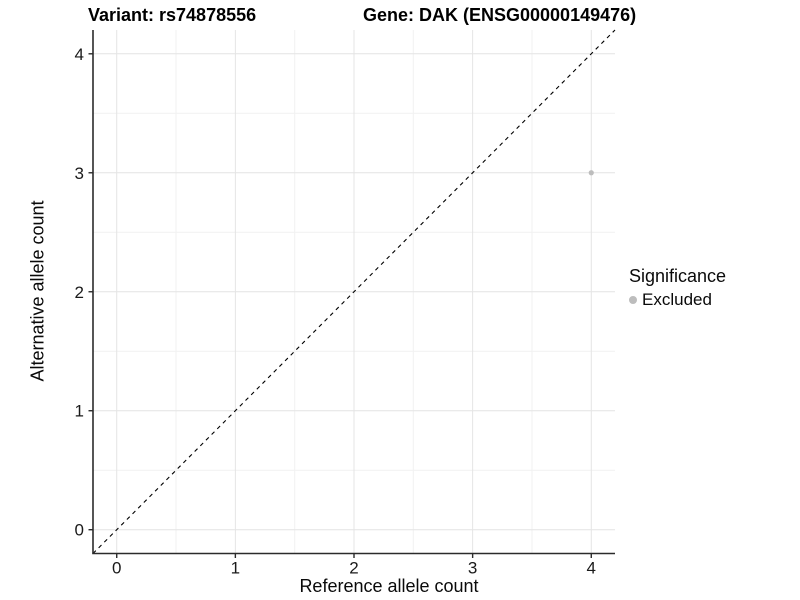 This screenshot has width=800, height=600. What do you see at coordinates (591, 568) in the screenshot?
I see `x-tick-label: 4` at bounding box center [591, 568].